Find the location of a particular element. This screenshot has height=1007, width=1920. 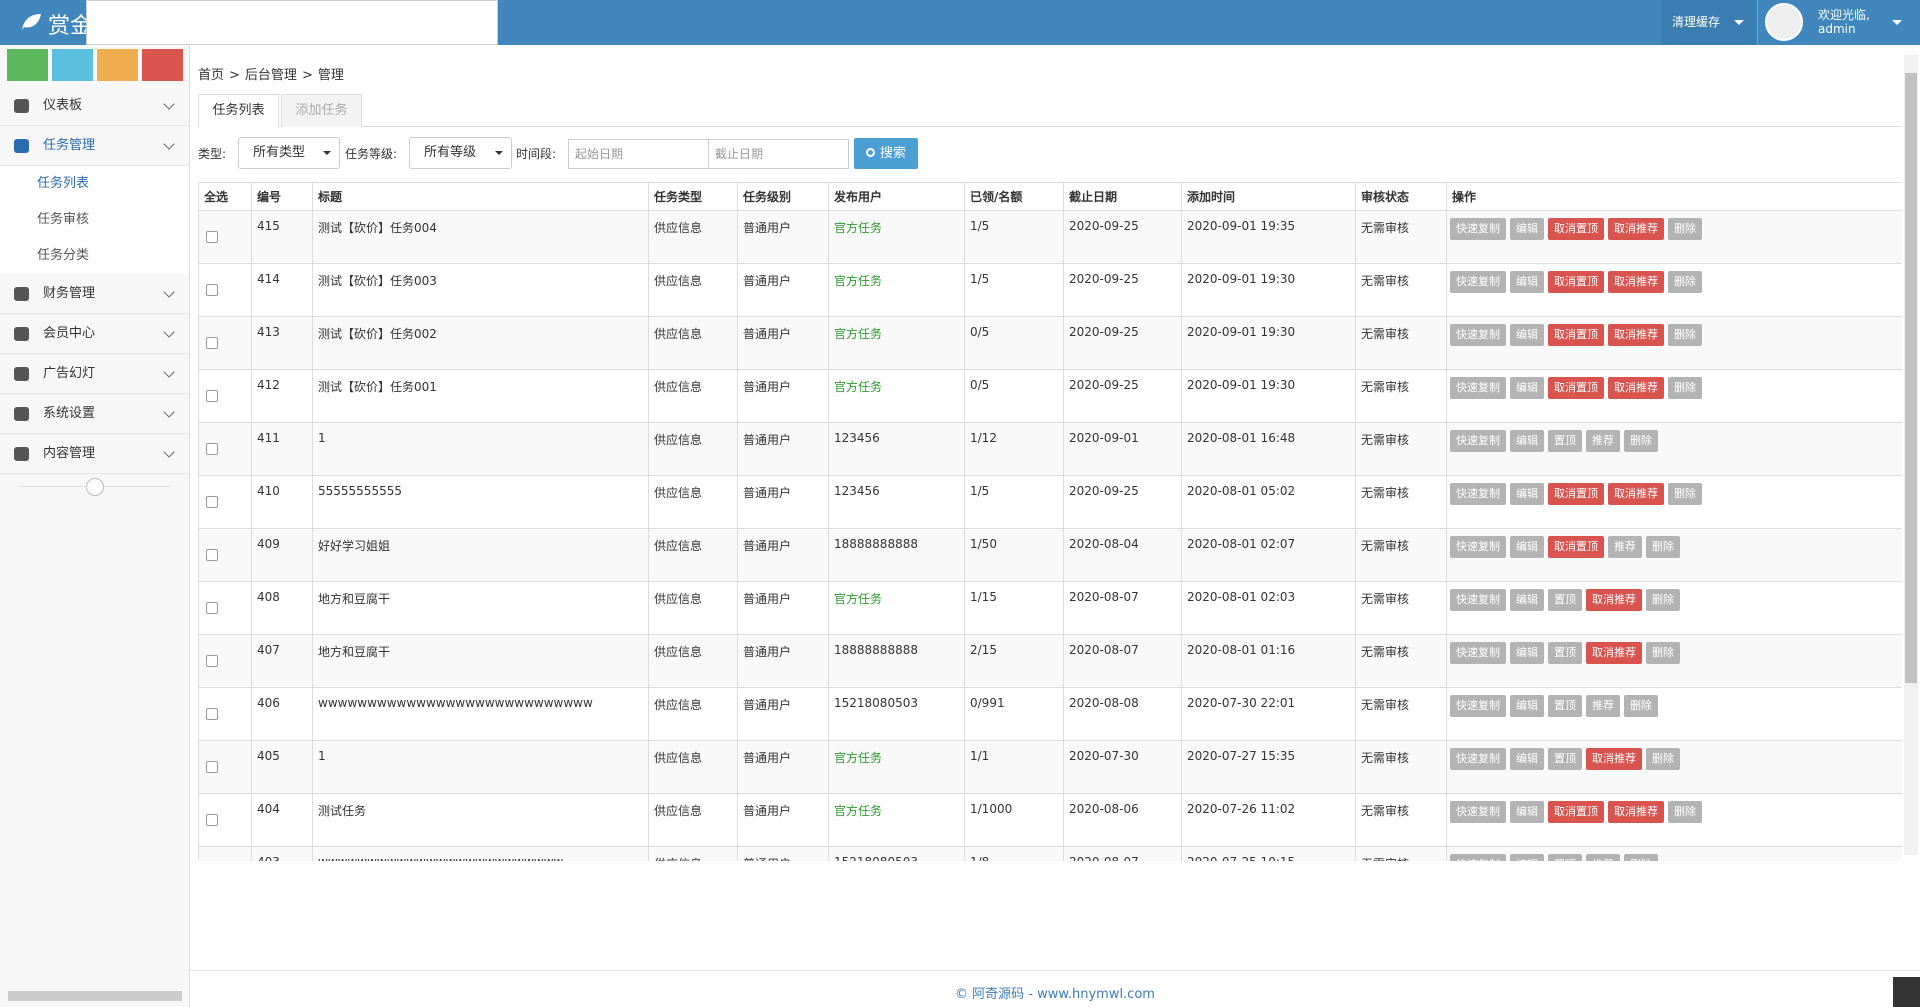

end-date: 截止日期 is located at coordinates (778, 154).